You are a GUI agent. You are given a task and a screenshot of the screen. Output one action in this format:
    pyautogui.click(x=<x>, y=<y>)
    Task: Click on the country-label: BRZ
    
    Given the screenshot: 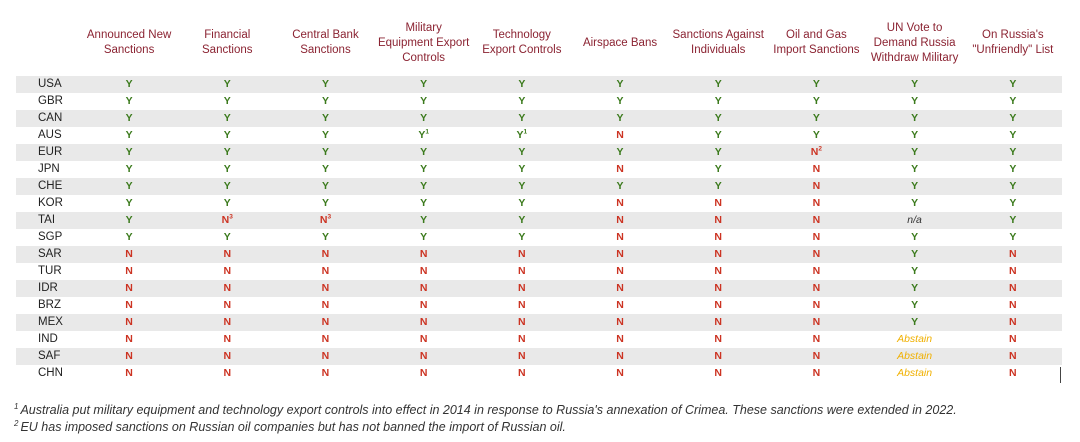 What is the action you would take?
    pyautogui.click(x=49, y=305)
    